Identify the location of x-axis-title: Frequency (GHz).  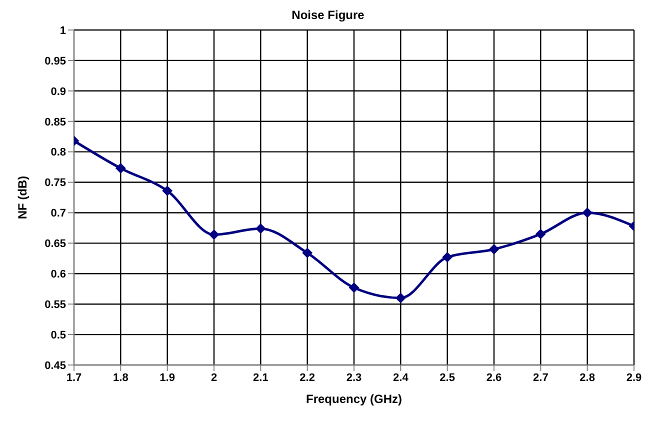
(354, 399).